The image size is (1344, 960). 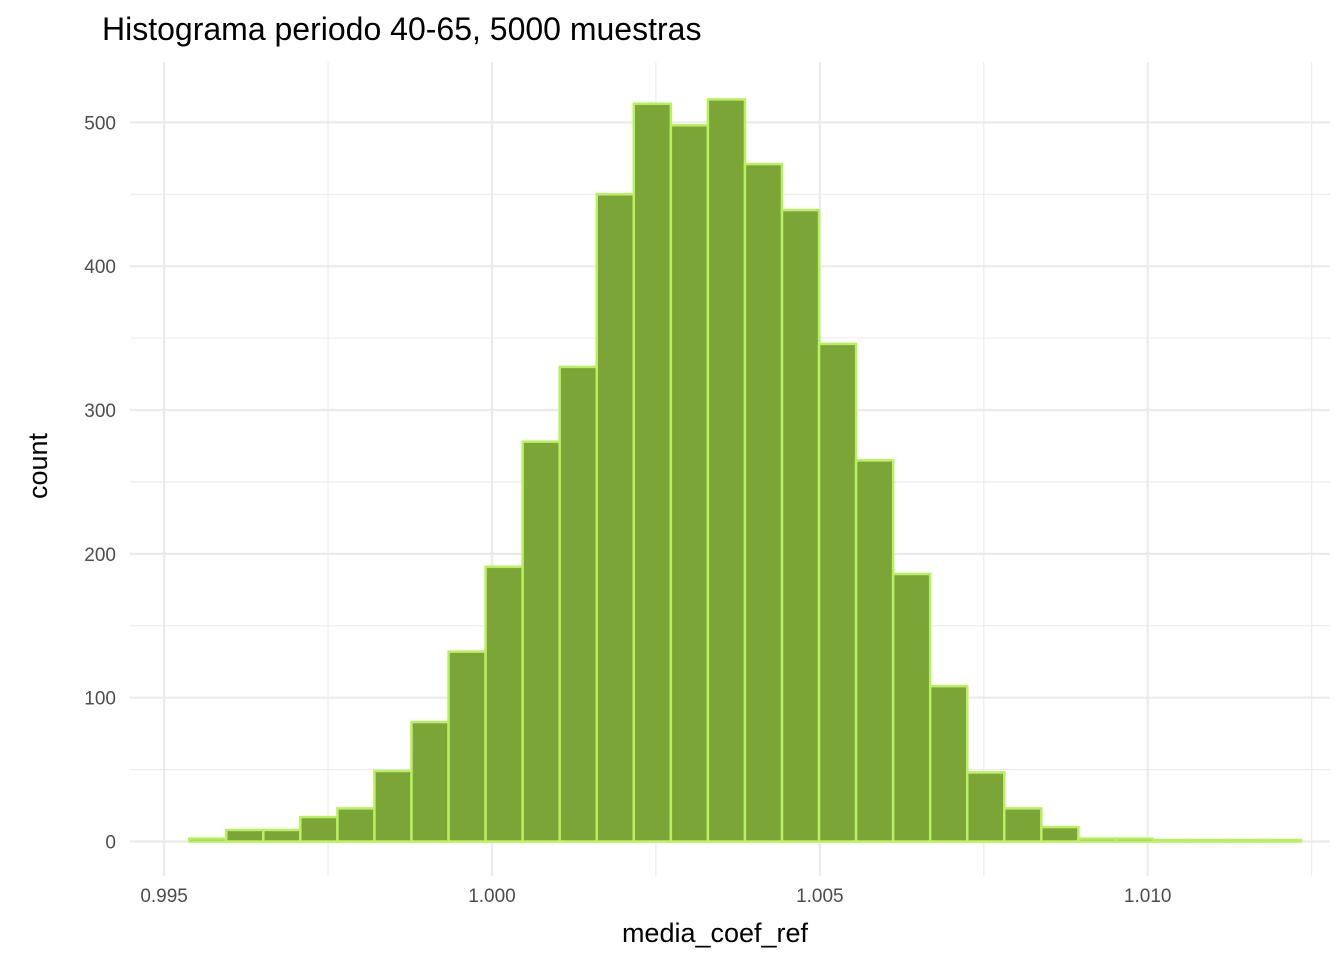 What do you see at coordinates (1148, 896) in the screenshot?
I see `x-tick-label: 1.010` at bounding box center [1148, 896].